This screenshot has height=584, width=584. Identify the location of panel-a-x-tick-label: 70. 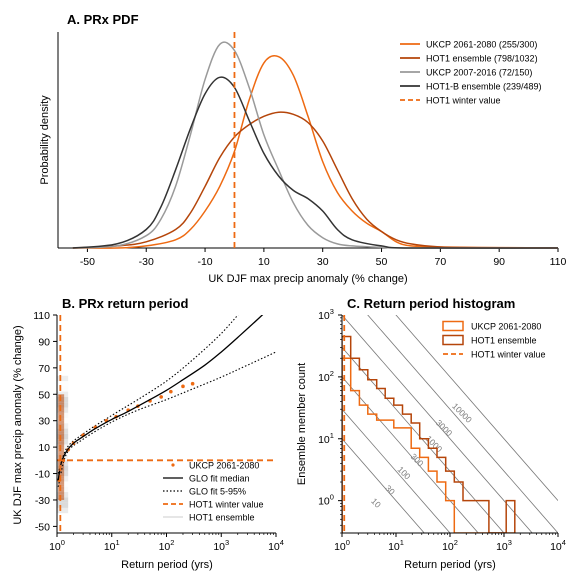
(441, 262).